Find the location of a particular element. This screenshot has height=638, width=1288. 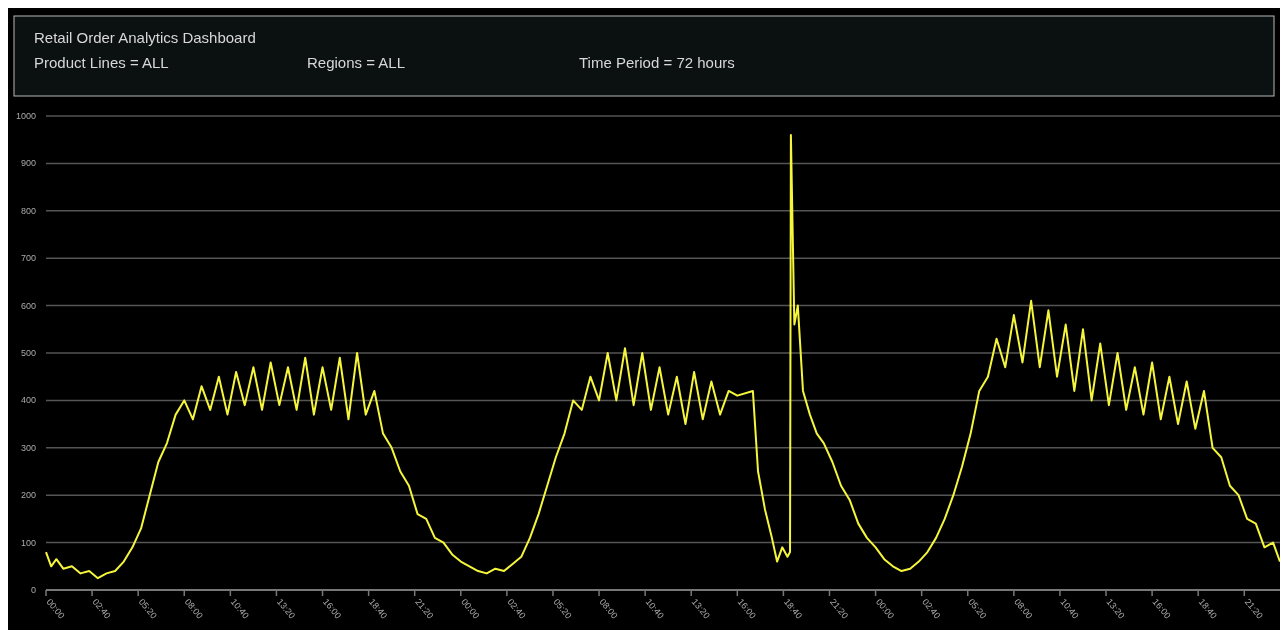

y-tick-label: 200 is located at coordinates (28, 495).